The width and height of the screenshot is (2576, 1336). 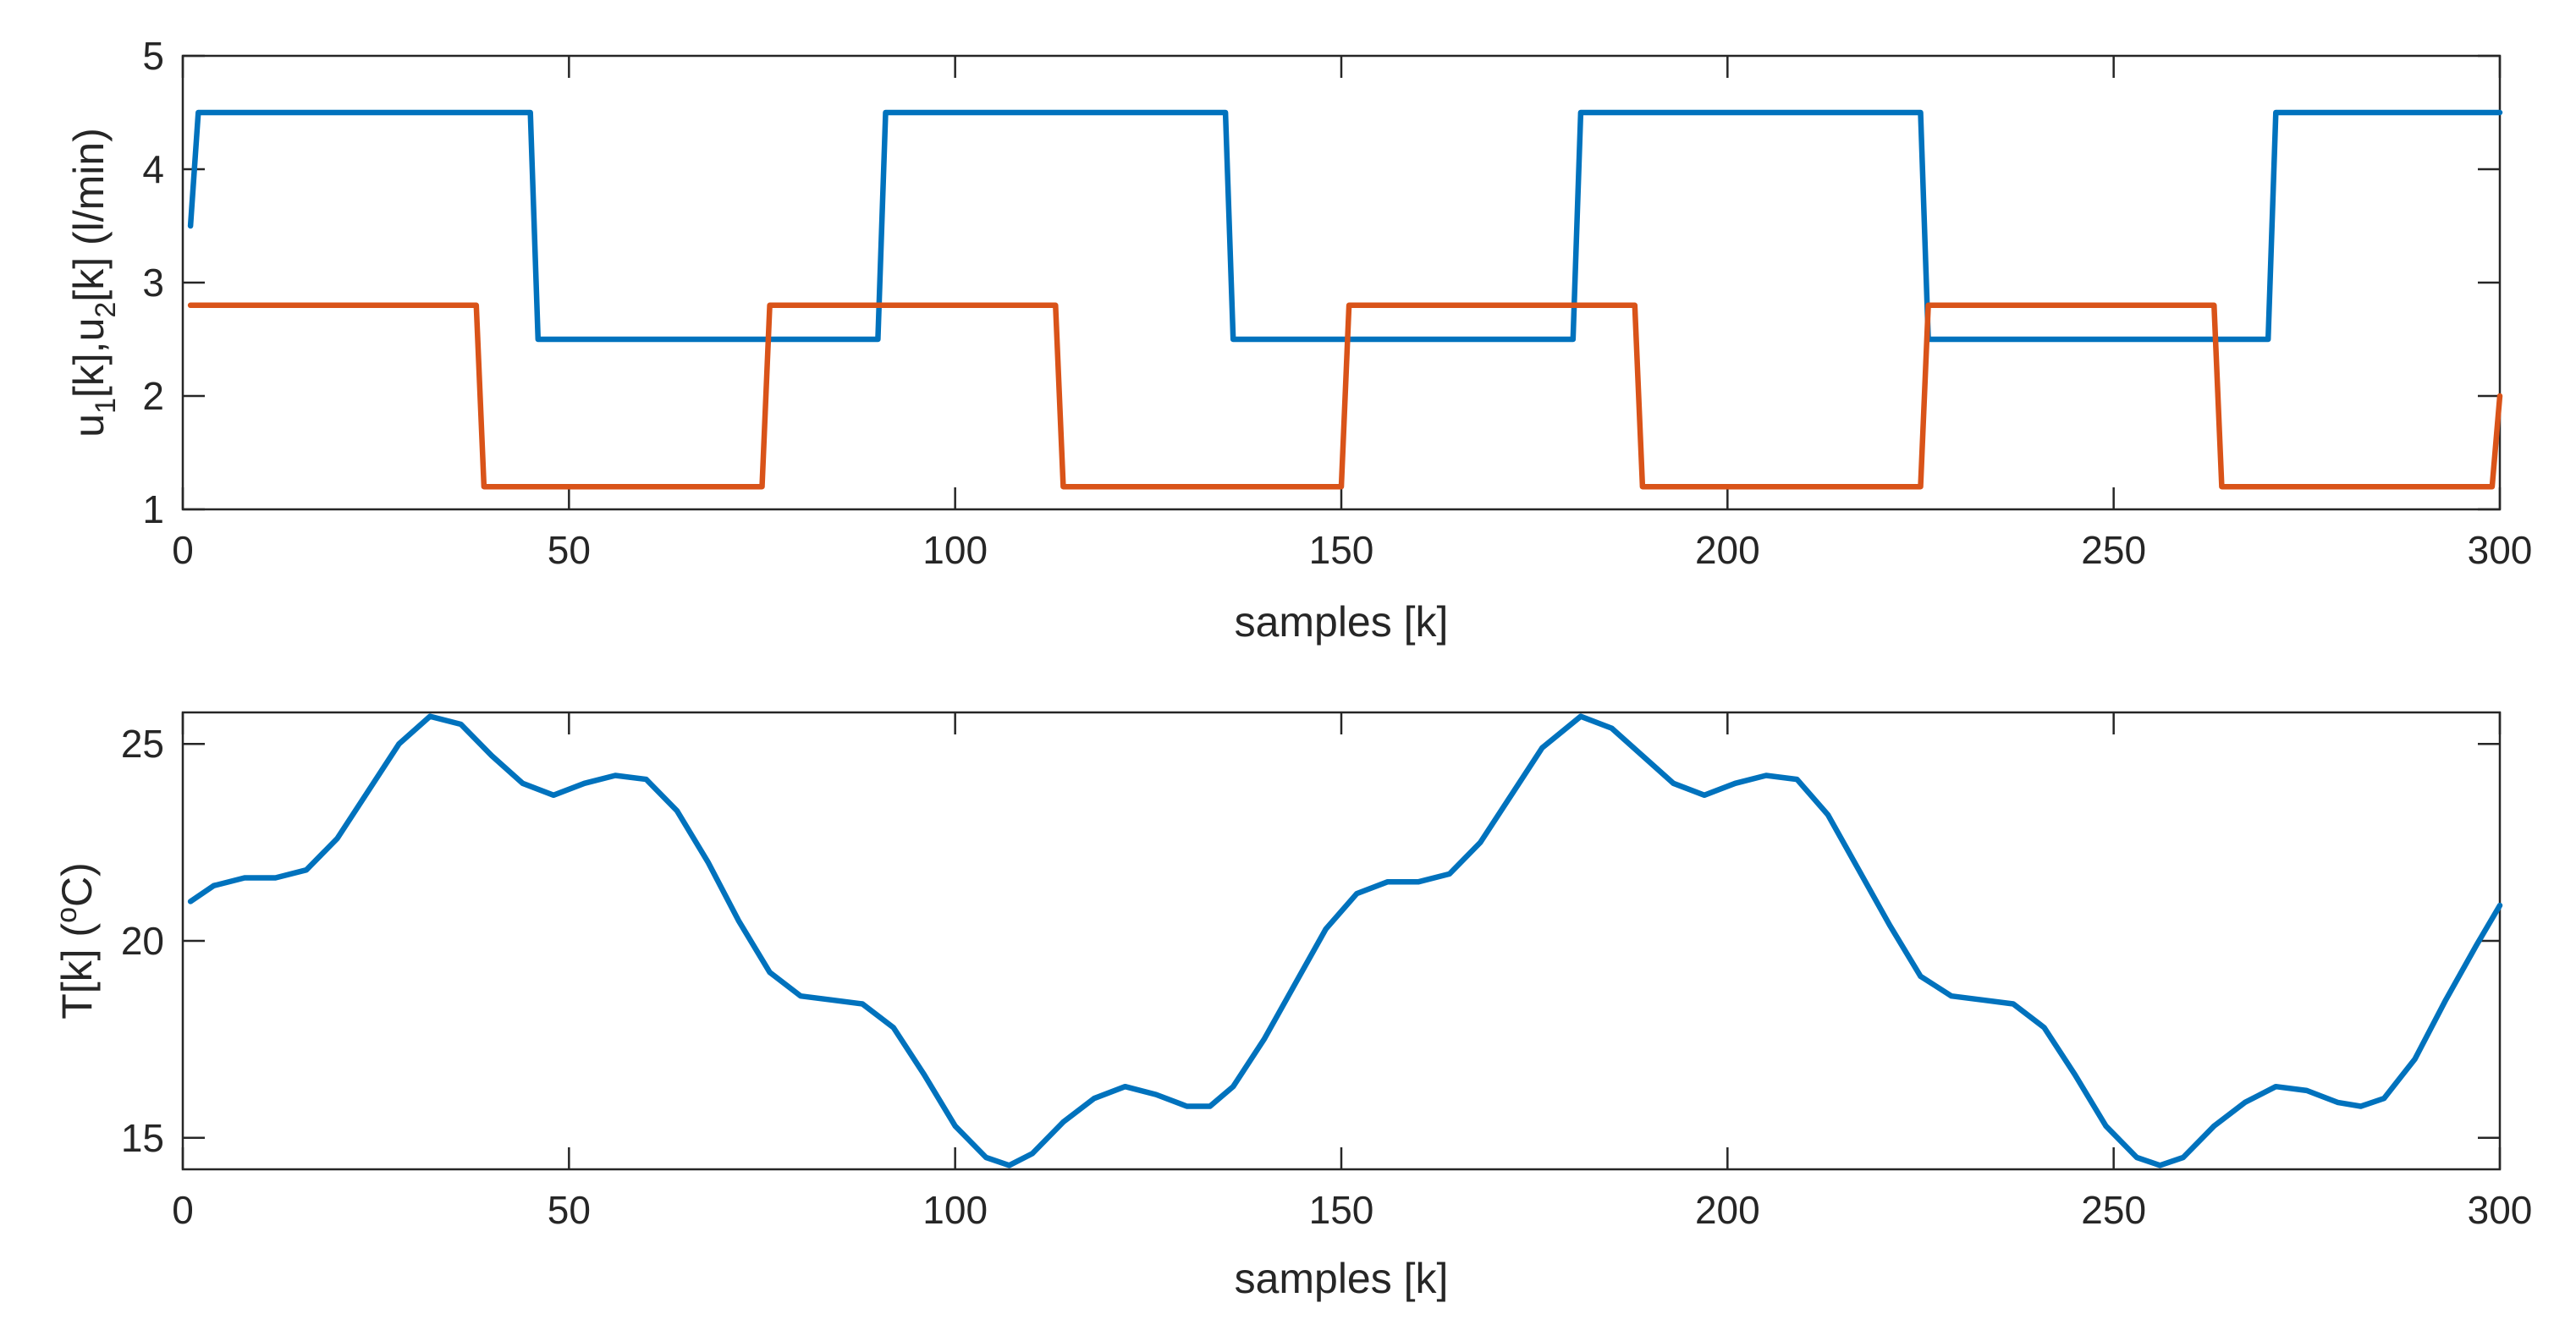 I want to click on chart-top-xtick-label: 150, so click(x=1341, y=550).